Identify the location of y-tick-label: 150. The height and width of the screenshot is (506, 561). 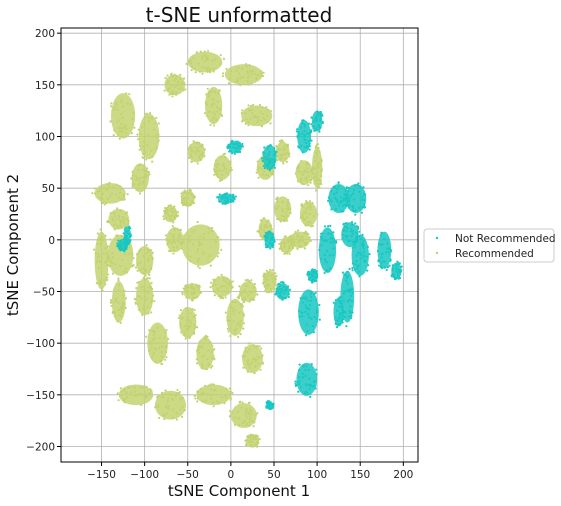
(45, 86).